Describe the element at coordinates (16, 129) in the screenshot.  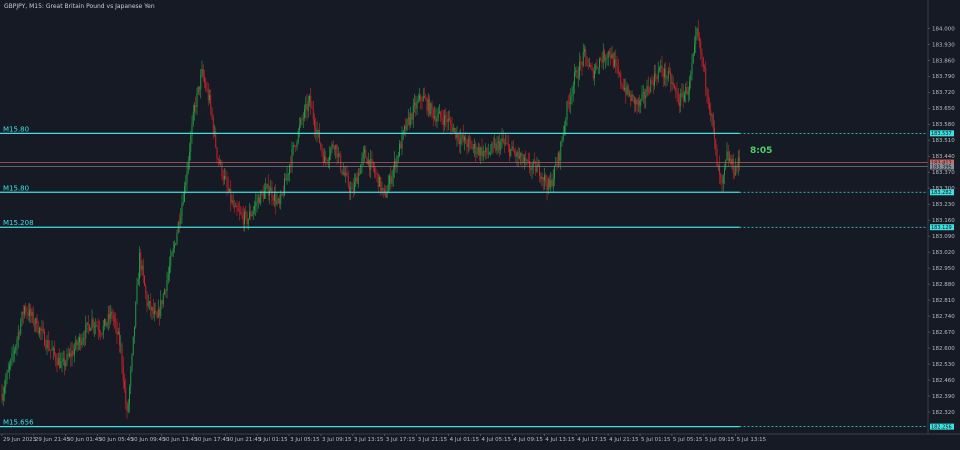
I see `level-label: M15.80` at that location.